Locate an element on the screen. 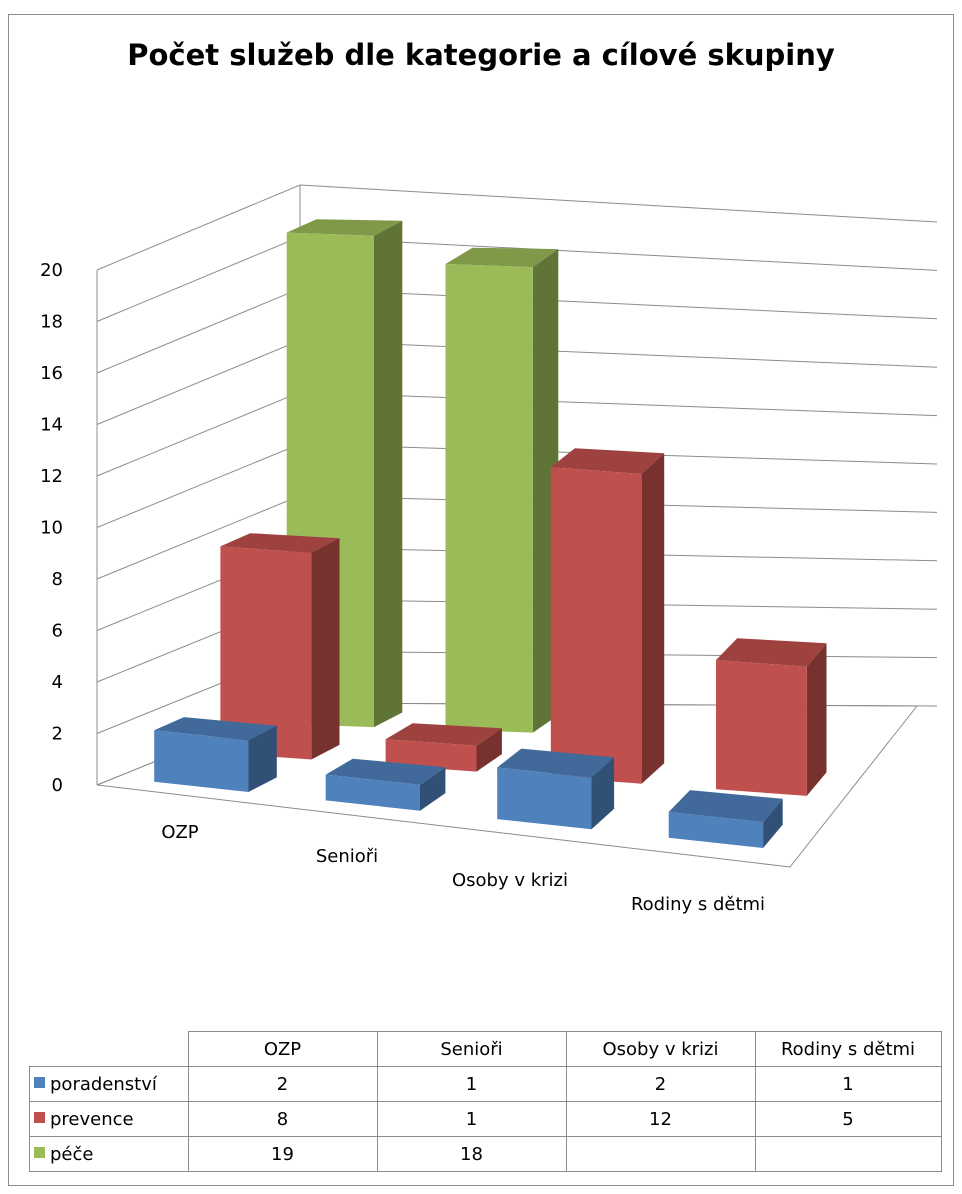 The height and width of the screenshot is (1194, 962). table-cell: 18 is located at coordinates (471, 1154).